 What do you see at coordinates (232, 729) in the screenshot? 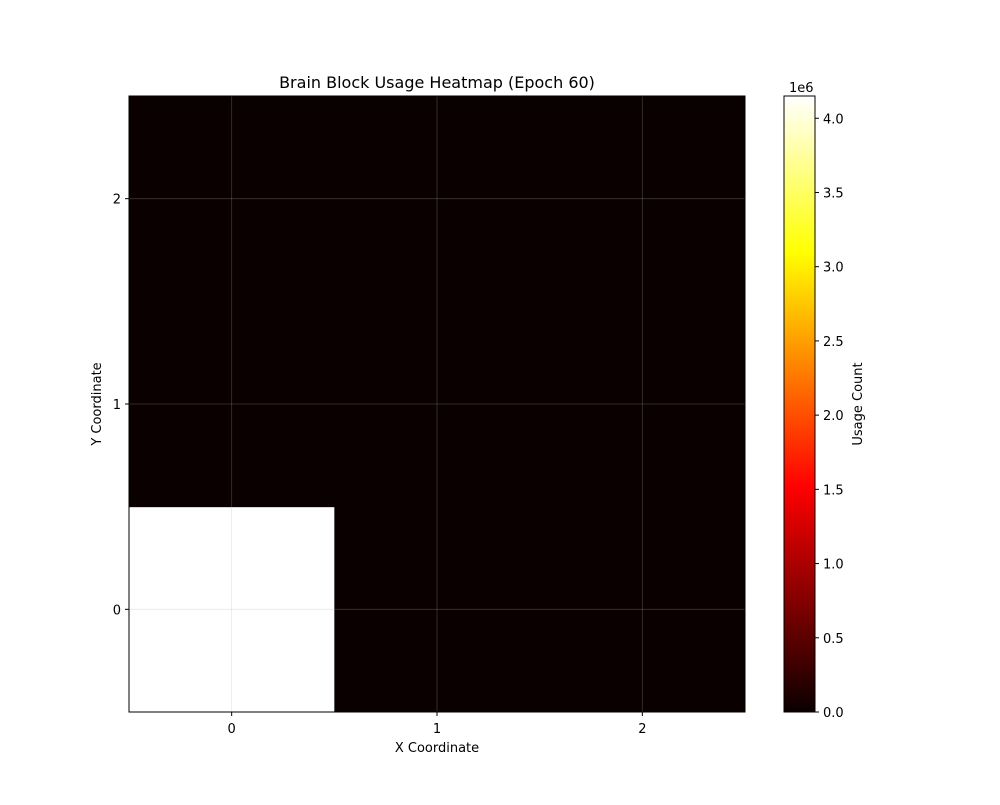
I see `x-tick-label: 0` at bounding box center [232, 729].